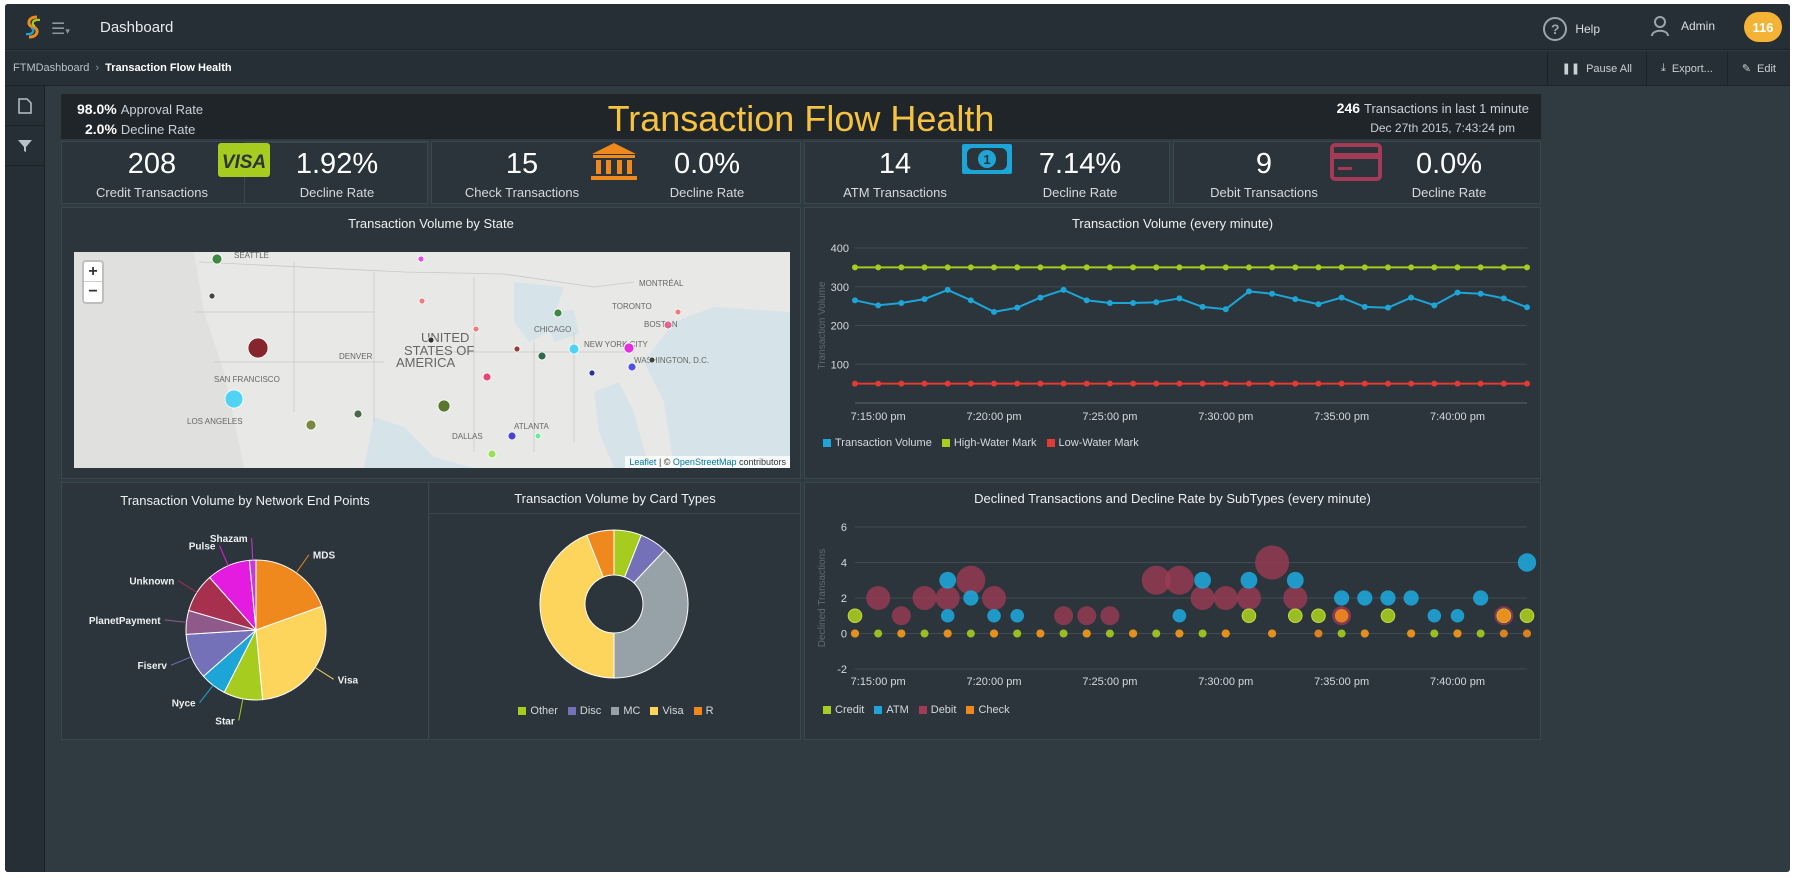 This screenshot has width=1803, height=884. Describe the element at coordinates (291, 653) in the screenshot. I see `pie-slice` at that location.